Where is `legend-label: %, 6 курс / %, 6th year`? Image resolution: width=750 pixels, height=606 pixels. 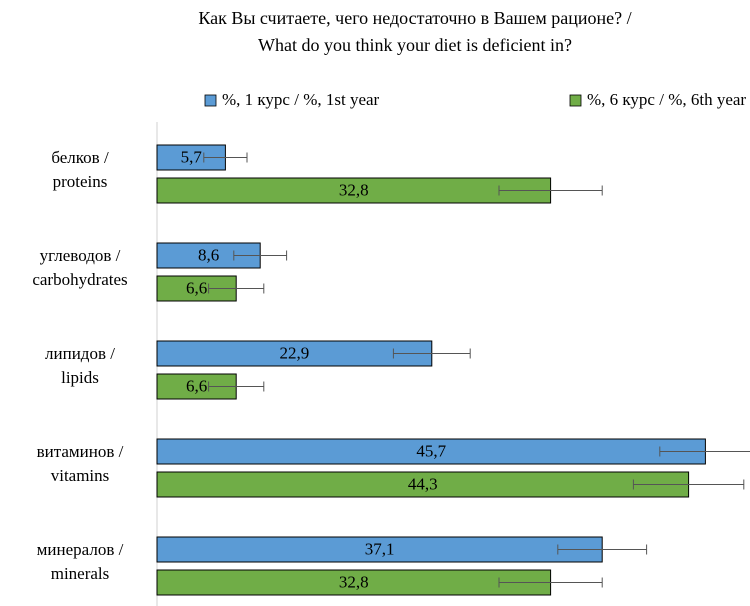
legend-label: %, 6 курс / %, 6th year is located at coordinates (666, 99).